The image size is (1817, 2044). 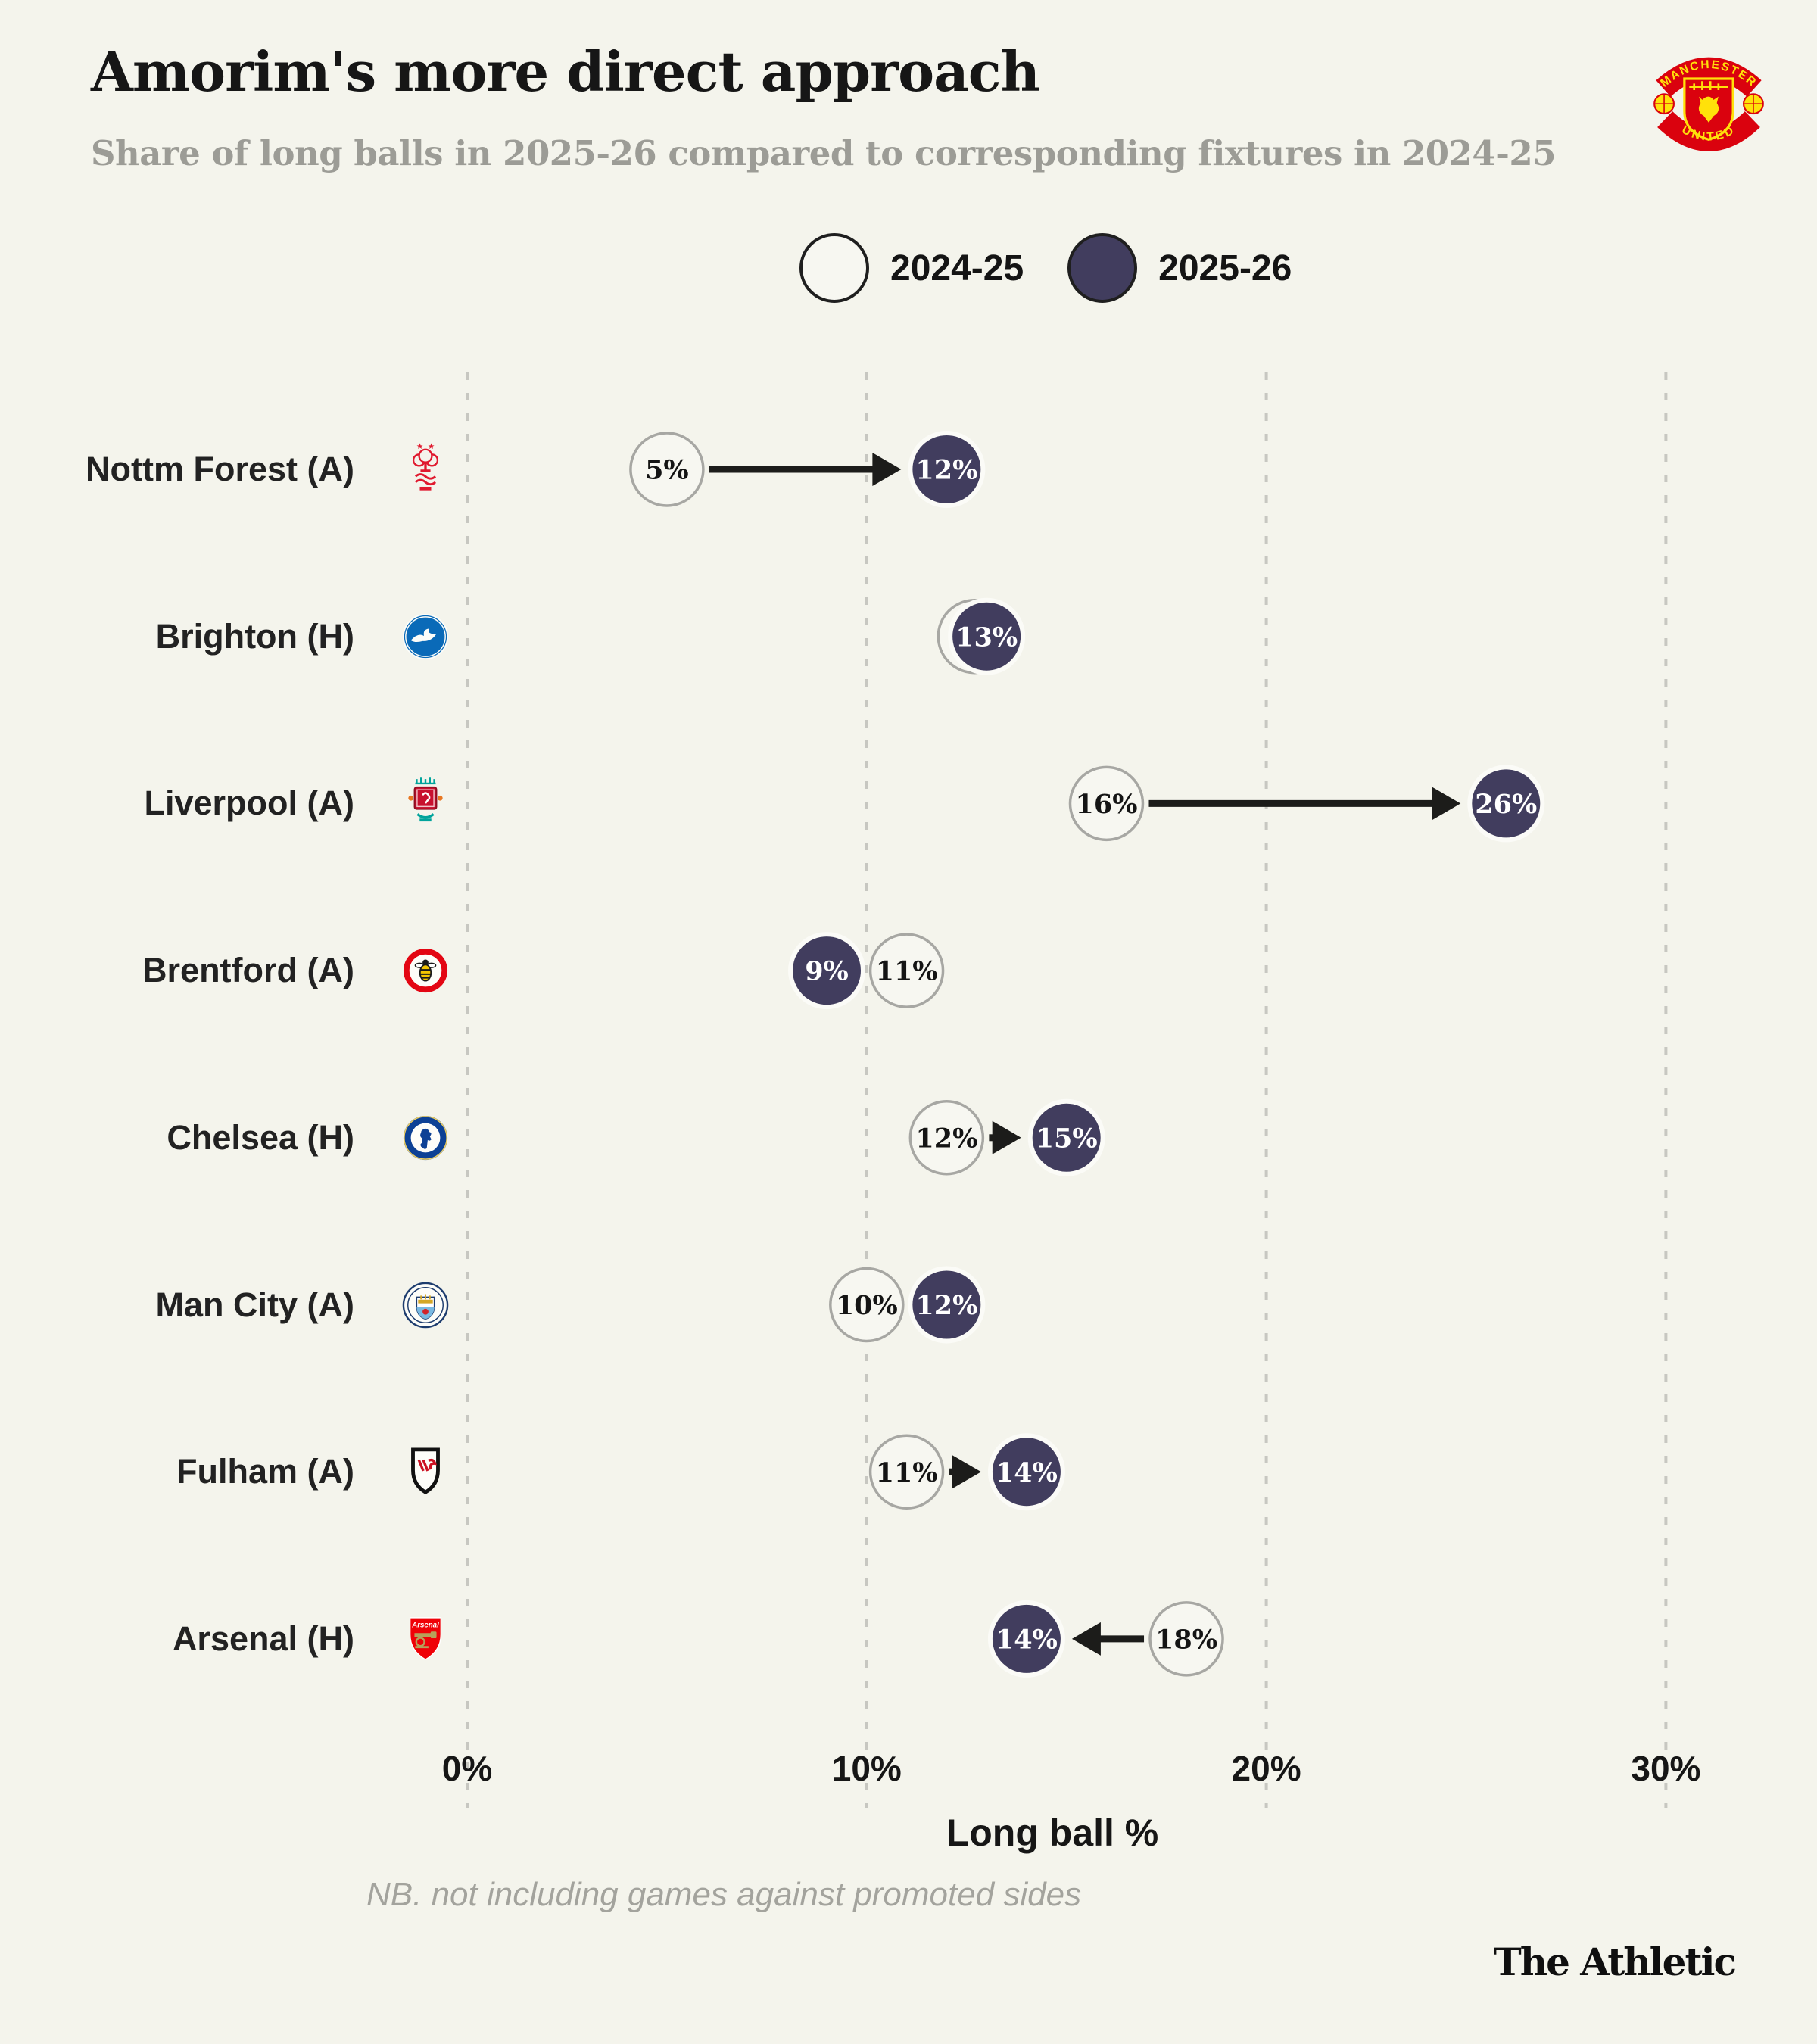 I want to click on value-label-2025-26: 13%, so click(x=986, y=637).